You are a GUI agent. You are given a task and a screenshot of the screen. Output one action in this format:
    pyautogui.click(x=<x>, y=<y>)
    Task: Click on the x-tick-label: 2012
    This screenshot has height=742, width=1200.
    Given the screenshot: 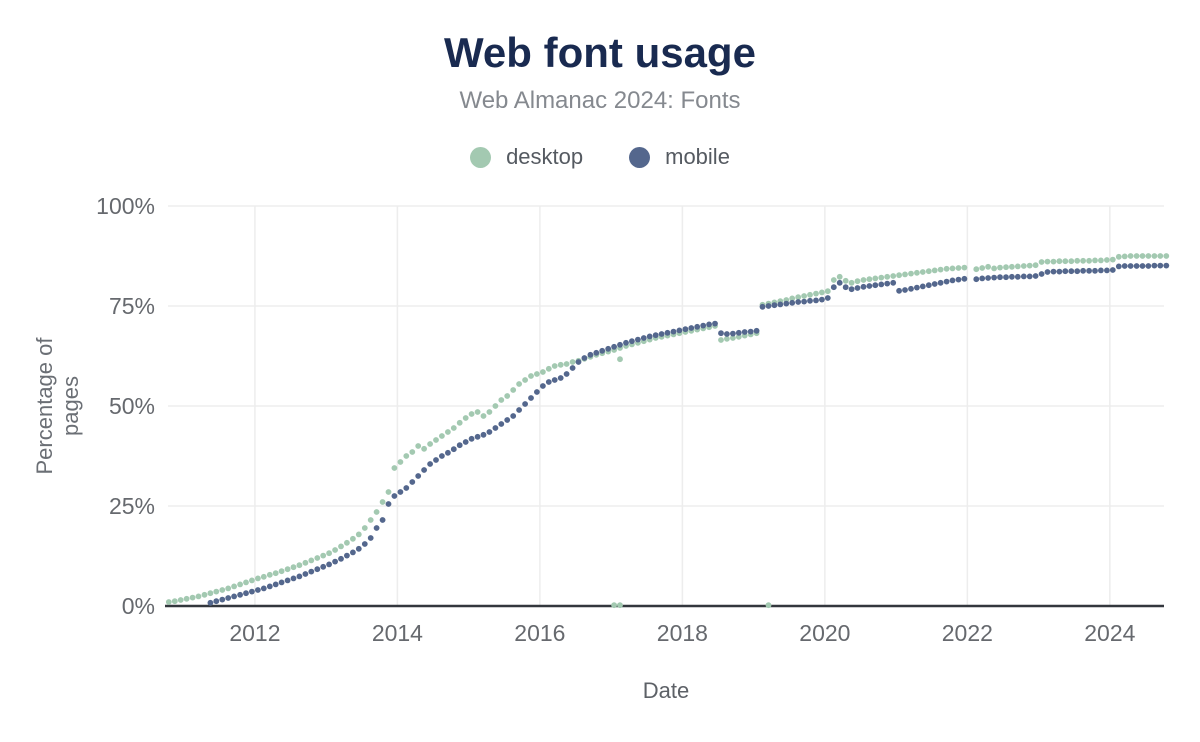 What is the action you would take?
    pyautogui.click(x=254, y=633)
    